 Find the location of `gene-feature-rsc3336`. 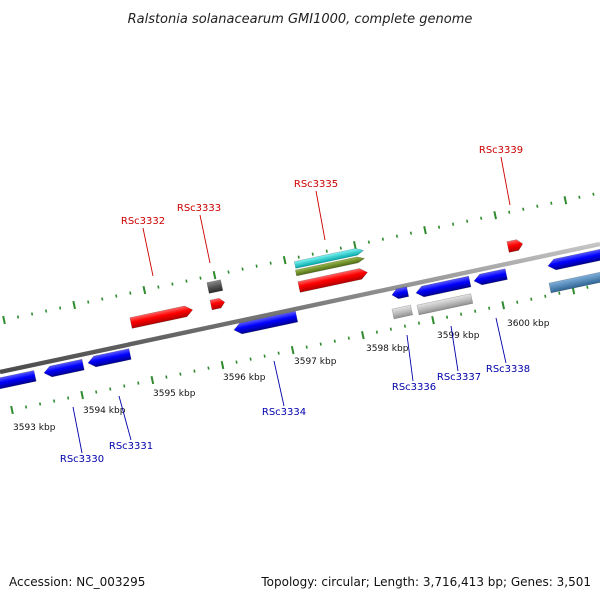

gene-feature-rsc3336 is located at coordinates (400, 293).